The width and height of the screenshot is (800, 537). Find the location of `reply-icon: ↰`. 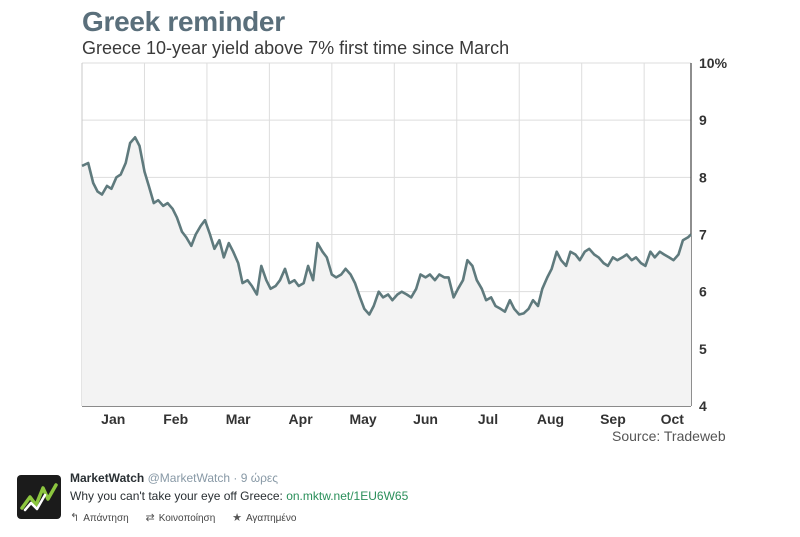

reply-icon: ↰ is located at coordinates (75, 518).